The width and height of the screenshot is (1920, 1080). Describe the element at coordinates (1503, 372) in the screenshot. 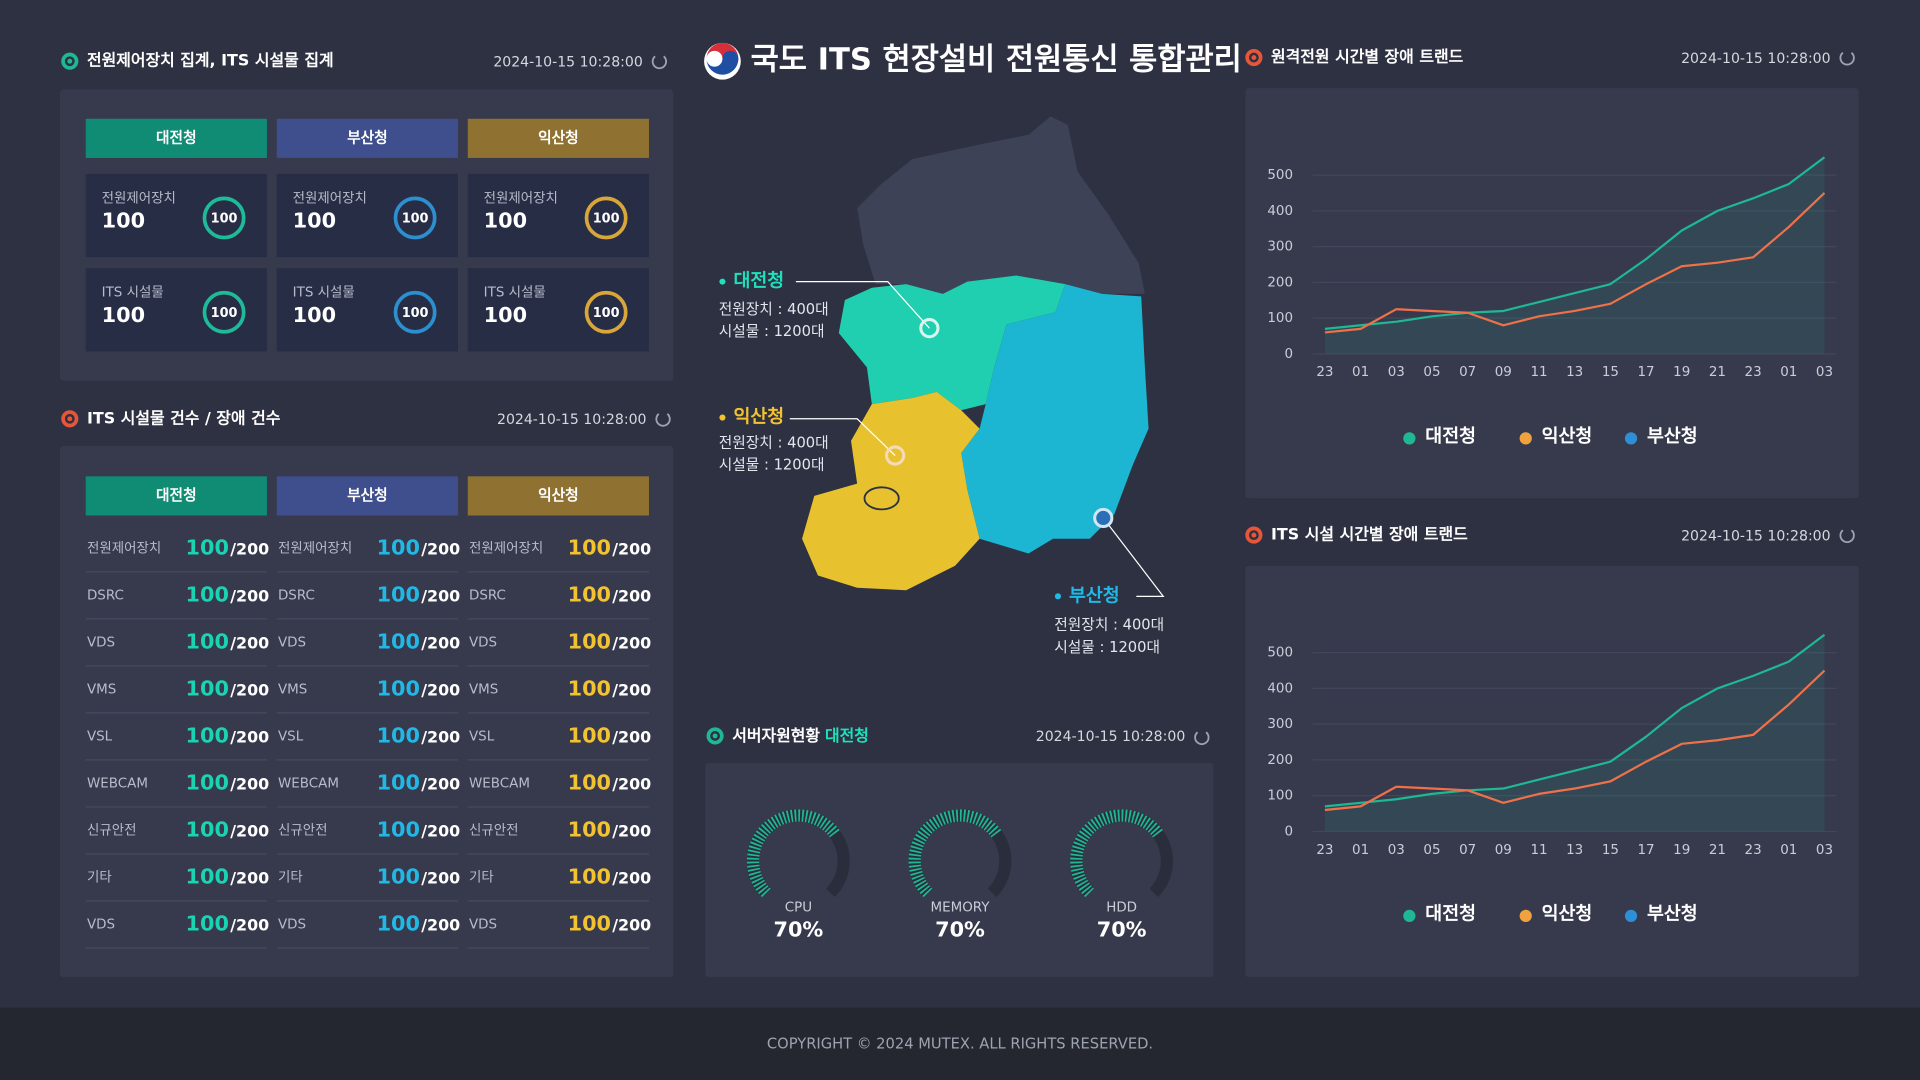

I see `x-tick-label: 09` at that location.